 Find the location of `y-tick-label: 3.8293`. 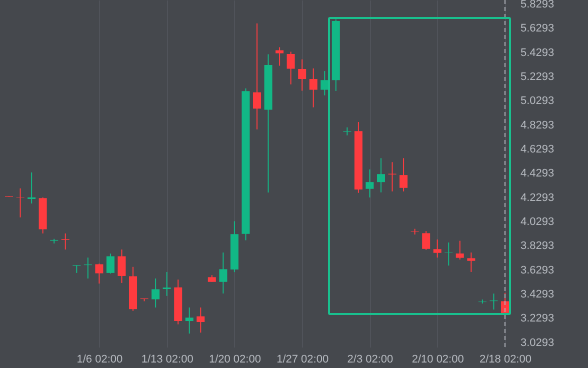

y-tick-label: 3.8293 is located at coordinates (537, 246).